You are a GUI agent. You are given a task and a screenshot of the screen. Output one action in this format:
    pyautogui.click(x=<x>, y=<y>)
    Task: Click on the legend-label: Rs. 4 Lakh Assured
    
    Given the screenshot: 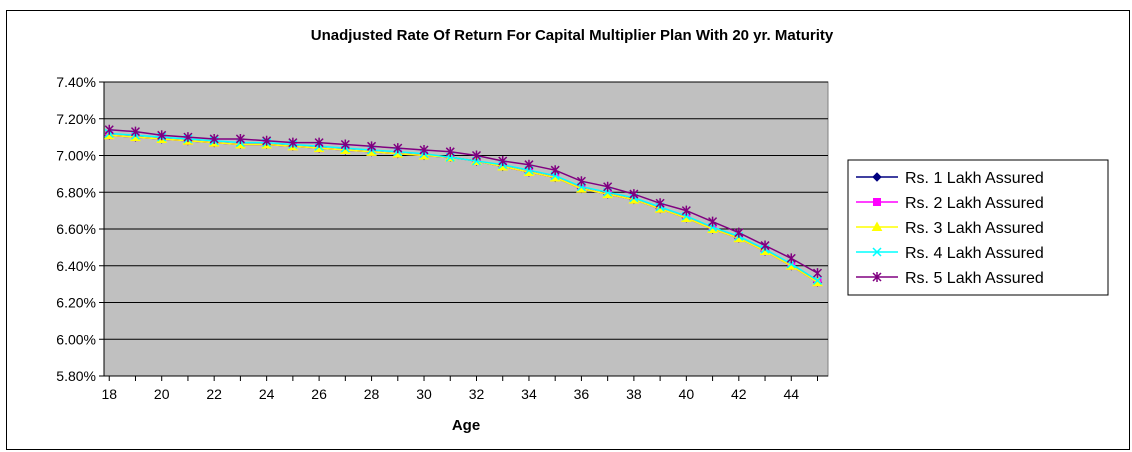 What is the action you would take?
    pyautogui.click(x=974, y=253)
    